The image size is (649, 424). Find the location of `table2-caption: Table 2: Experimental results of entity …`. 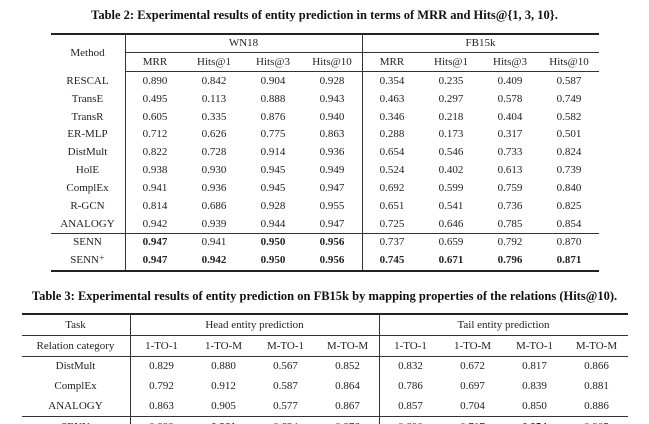

table2-caption: Table 2: Experimental results of entity … is located at coordinates (324, 15).